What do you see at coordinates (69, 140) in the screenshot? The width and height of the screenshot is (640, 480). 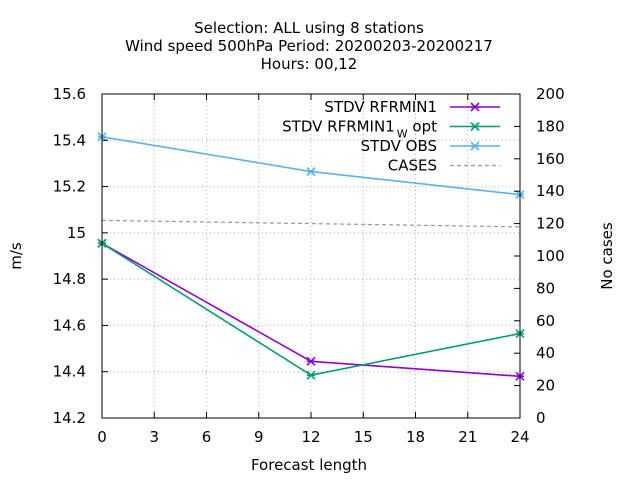 I see `y-tick-label: 15.4` at bounding box center [69, 140].